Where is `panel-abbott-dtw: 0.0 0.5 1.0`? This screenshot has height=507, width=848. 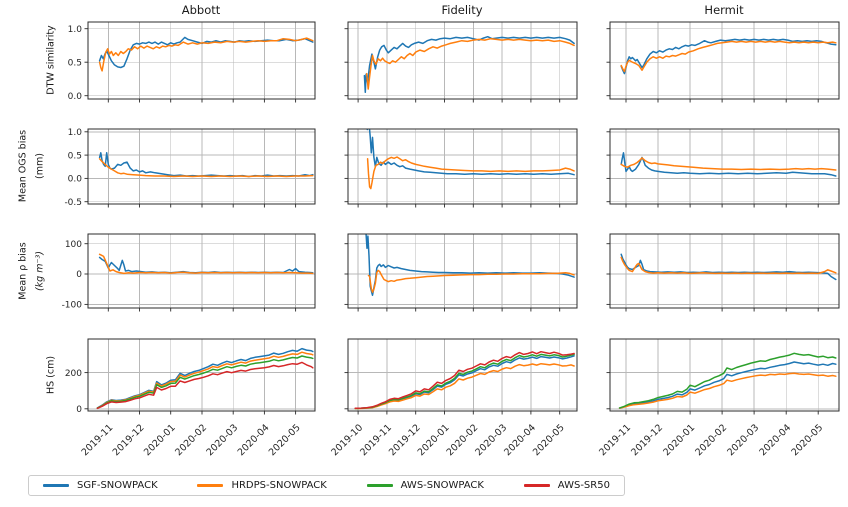 panel-abbott-dtw: 0.0 0.5 1.0 is located at coordinates (192, 62).